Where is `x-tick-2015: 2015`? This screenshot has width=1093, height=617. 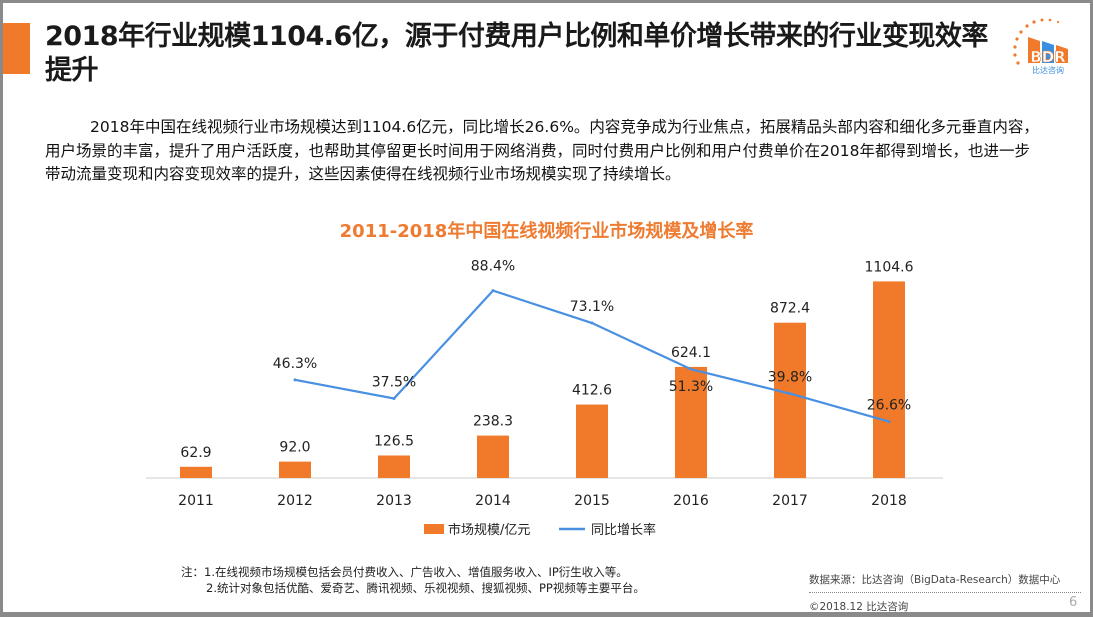 x-tick-2015: 2015 is located at coordinates (592, 501).